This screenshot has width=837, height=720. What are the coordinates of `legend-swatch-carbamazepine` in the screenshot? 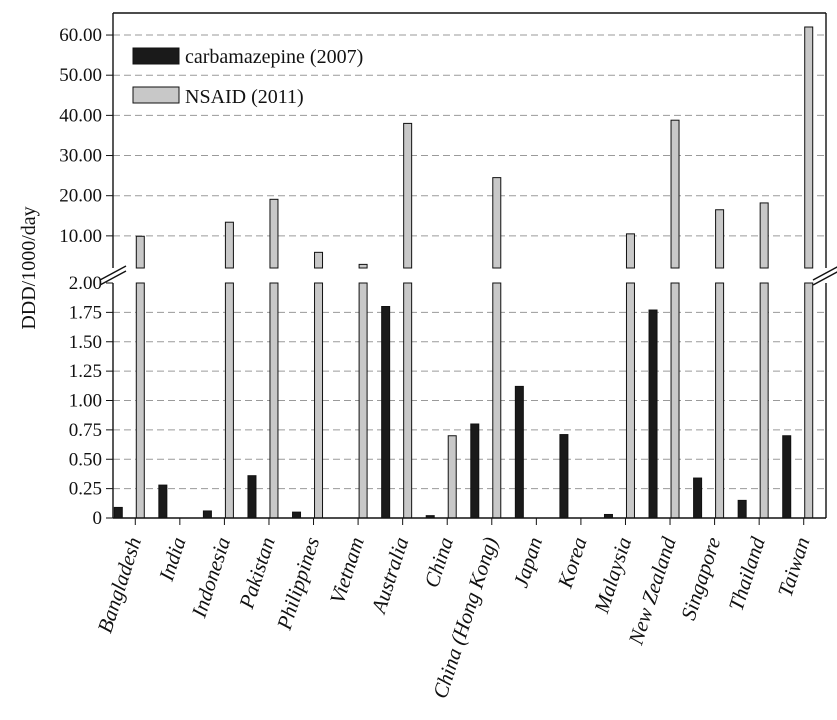 It's located at (156, 56).